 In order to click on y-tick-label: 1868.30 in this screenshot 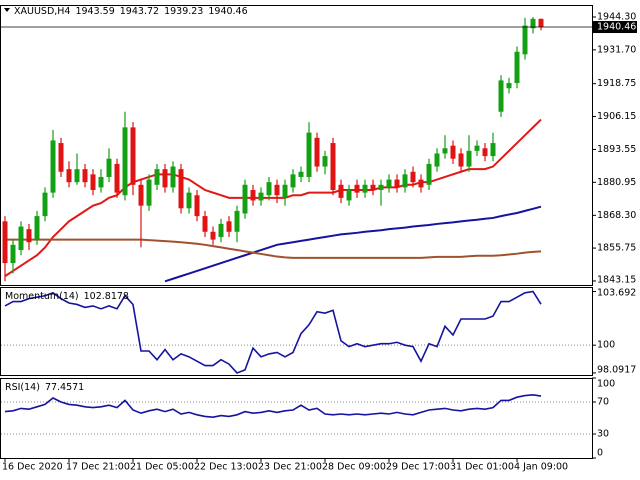, I will do `click(616, 215)`.